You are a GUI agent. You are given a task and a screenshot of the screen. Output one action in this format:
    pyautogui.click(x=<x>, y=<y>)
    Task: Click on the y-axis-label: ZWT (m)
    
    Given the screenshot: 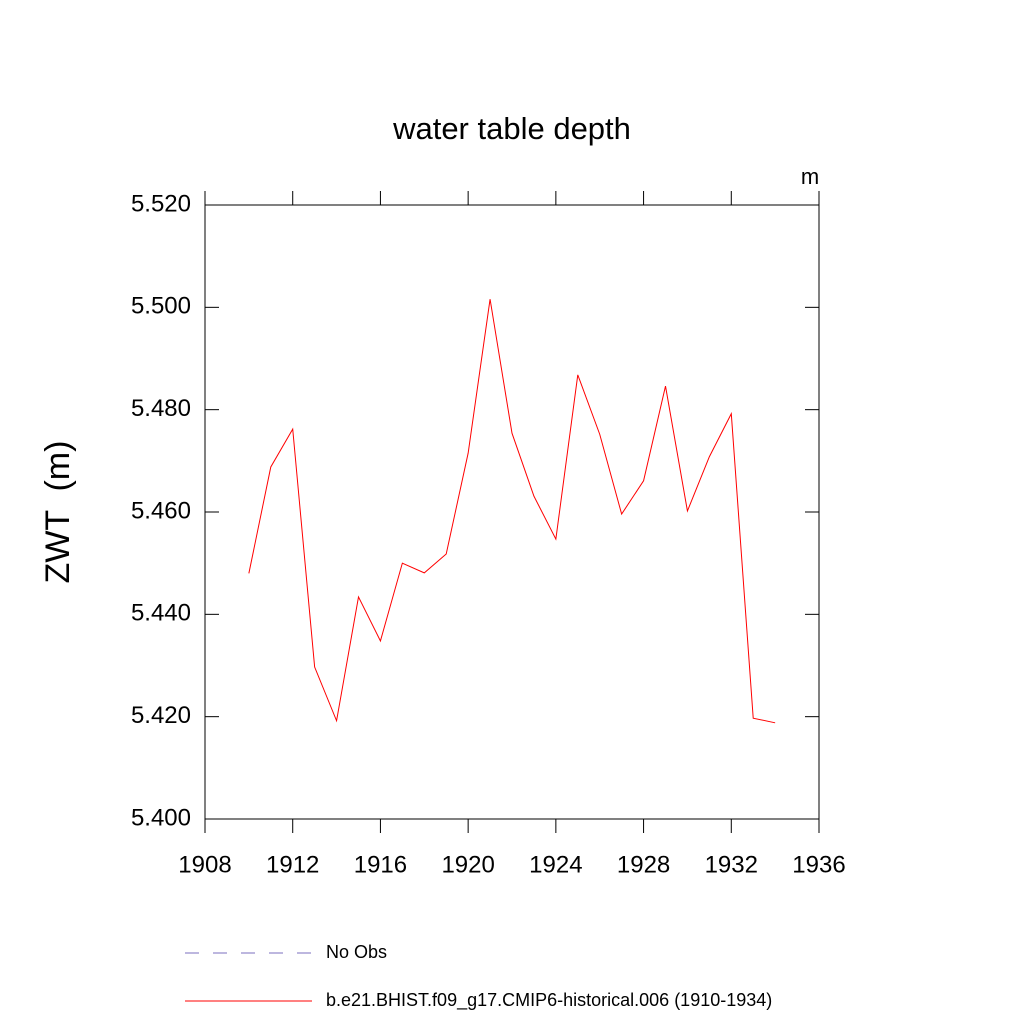 What is the action you would take?
    pyautogui.click(x=58, y=512)
    